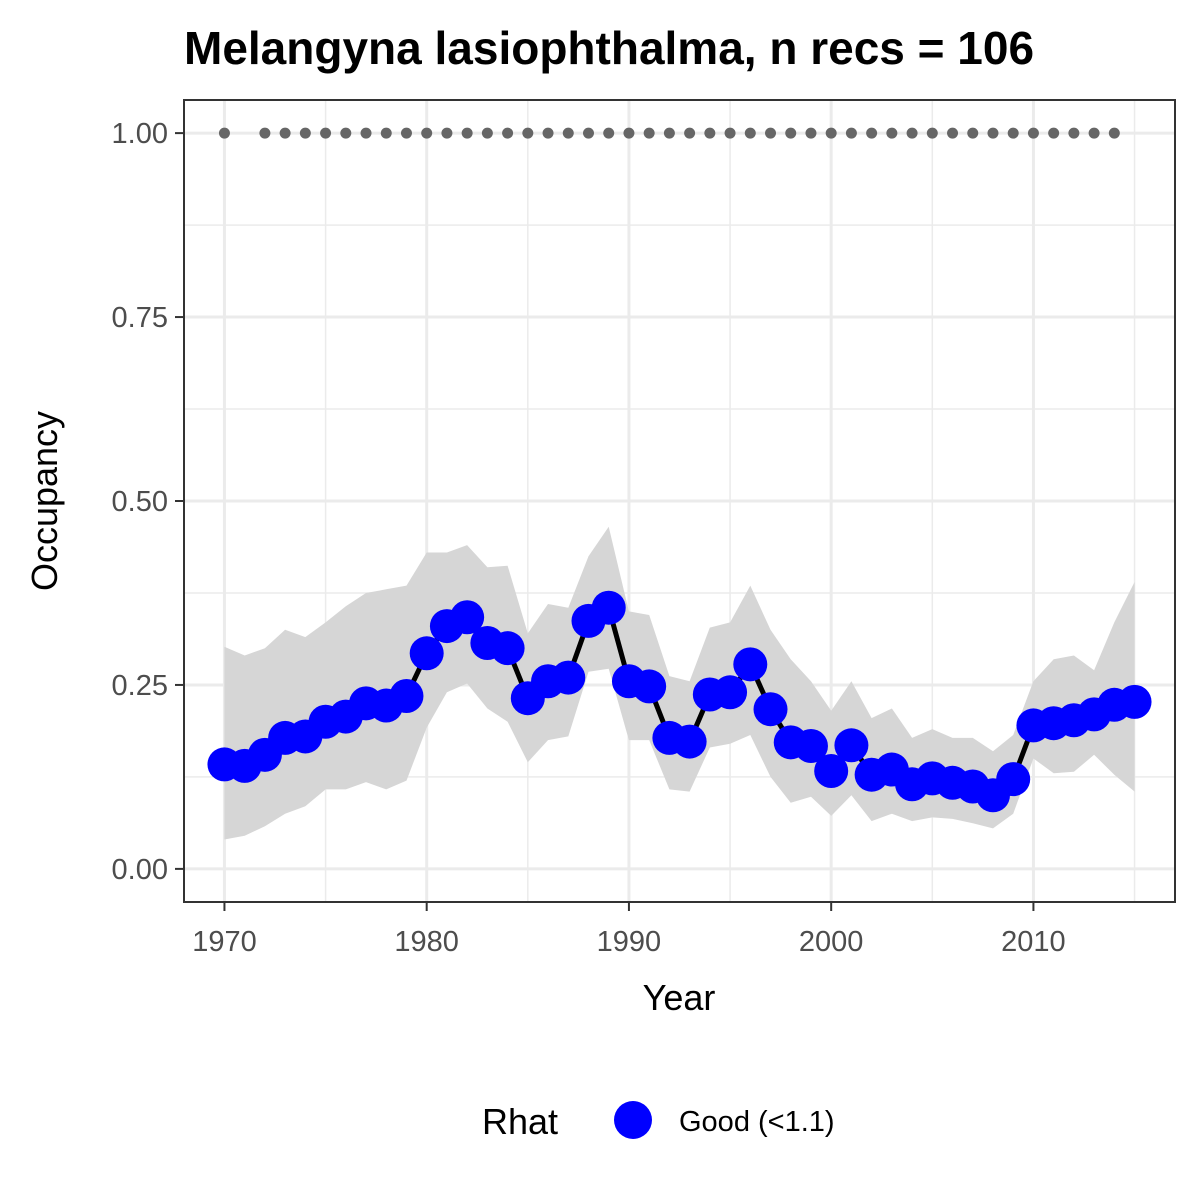 This screenshot has height=1200, width=1200. Describe the element at coordinates (757, 1122) in the screenshot. I see `legend-label-good: Good (<1.1)` at that location.